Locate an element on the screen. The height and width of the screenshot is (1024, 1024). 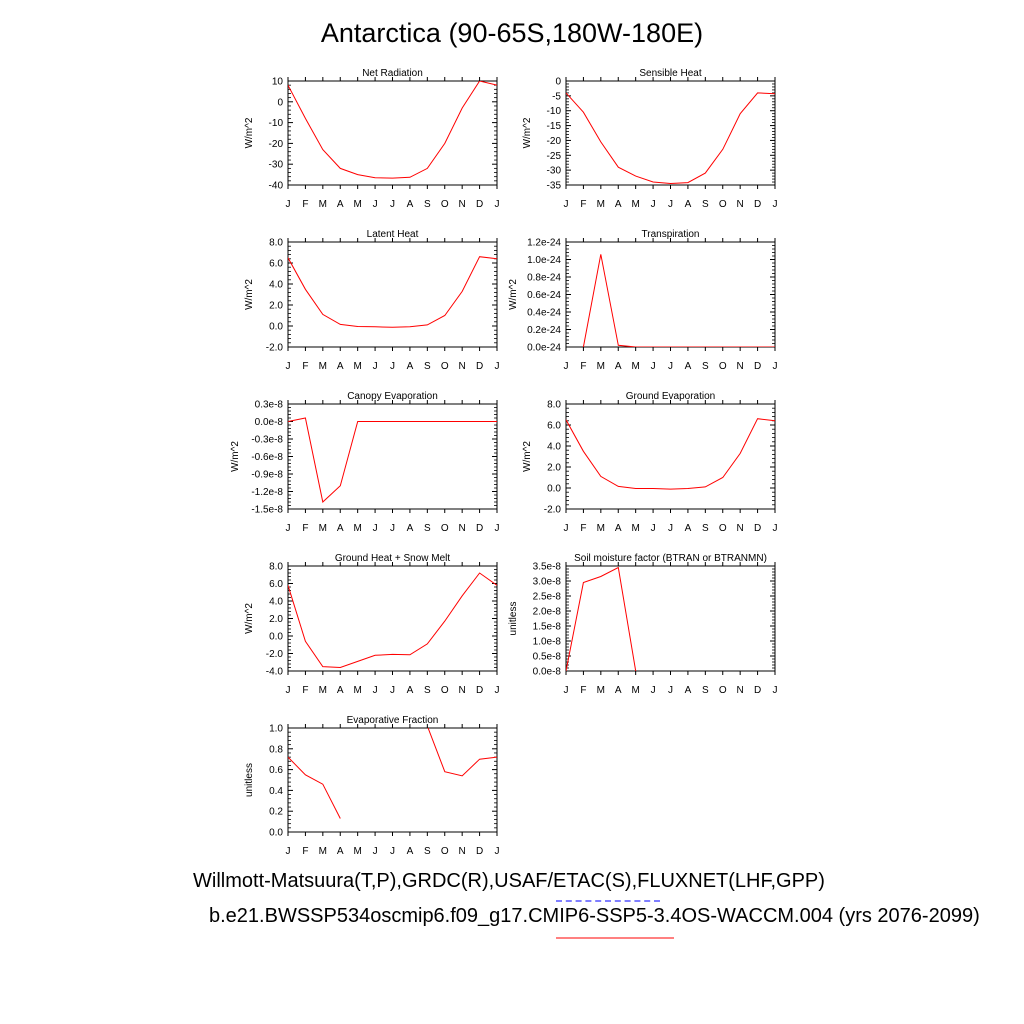
figure-title: Antarctica (90-65S,180W-180E) is located at coordinates (512, 33).